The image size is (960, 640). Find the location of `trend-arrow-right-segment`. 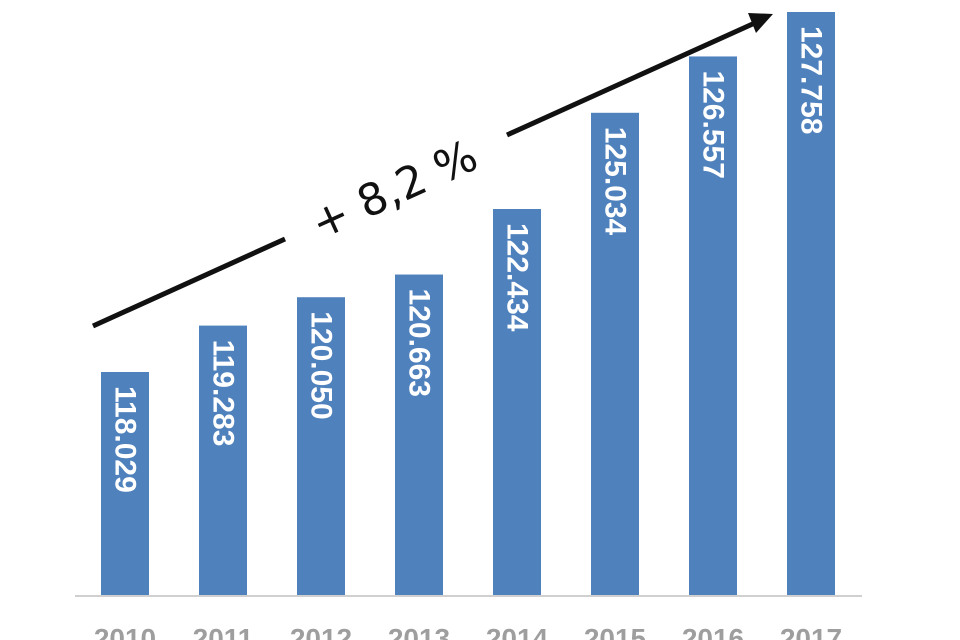

trend-arrow-right-segment is located at coordinates (632, 78).